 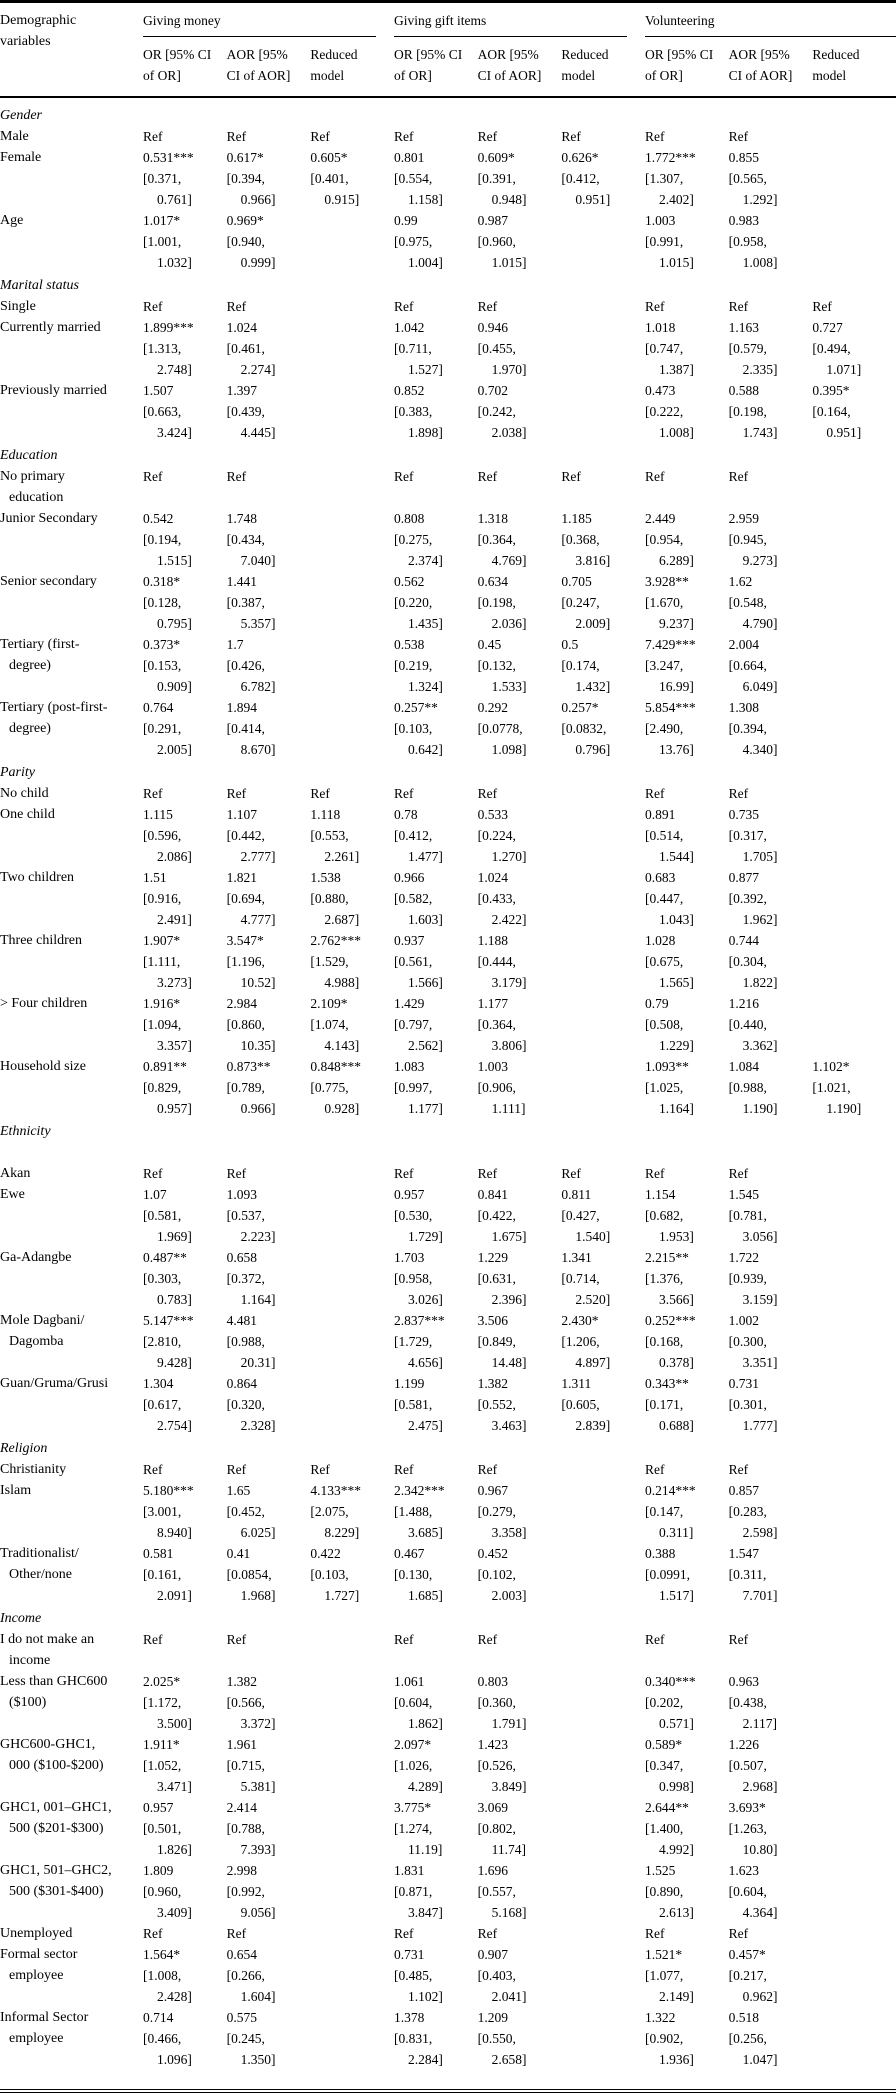 What do you see at coordinates (493, 2017) in the screenshot?
I see `cell-value: 1.209` at bounding box center [493, 2017].